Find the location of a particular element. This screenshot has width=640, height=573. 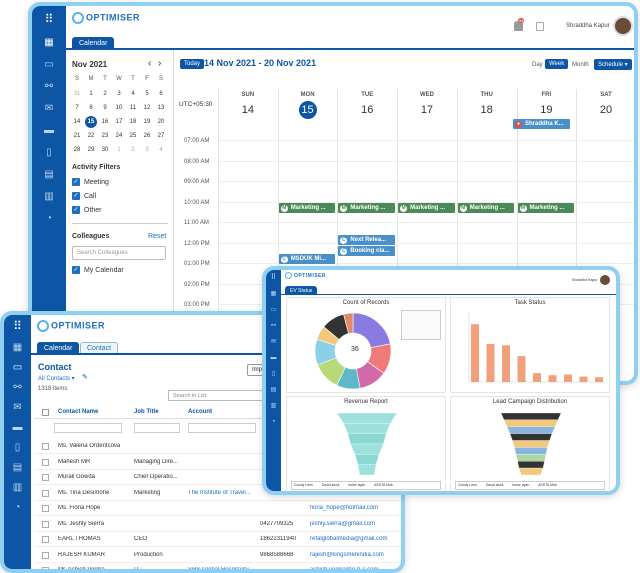

schedule-button: Schedule ▾ is located at coordinates (613, 64).